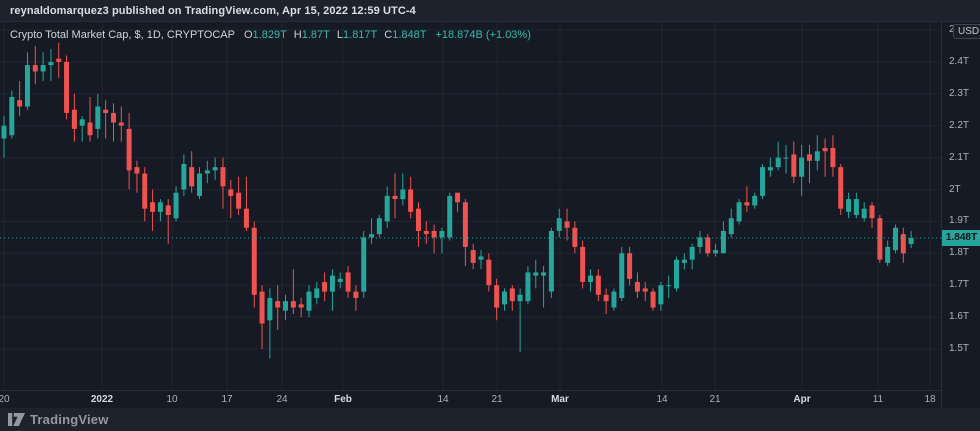 The width and height of the screenshot is (980, 431). What do you see at coordinates (483, 35) in the screenshot?
I see `change-value: +18.874B (+1.03%)` at bounding box center [483, 35].